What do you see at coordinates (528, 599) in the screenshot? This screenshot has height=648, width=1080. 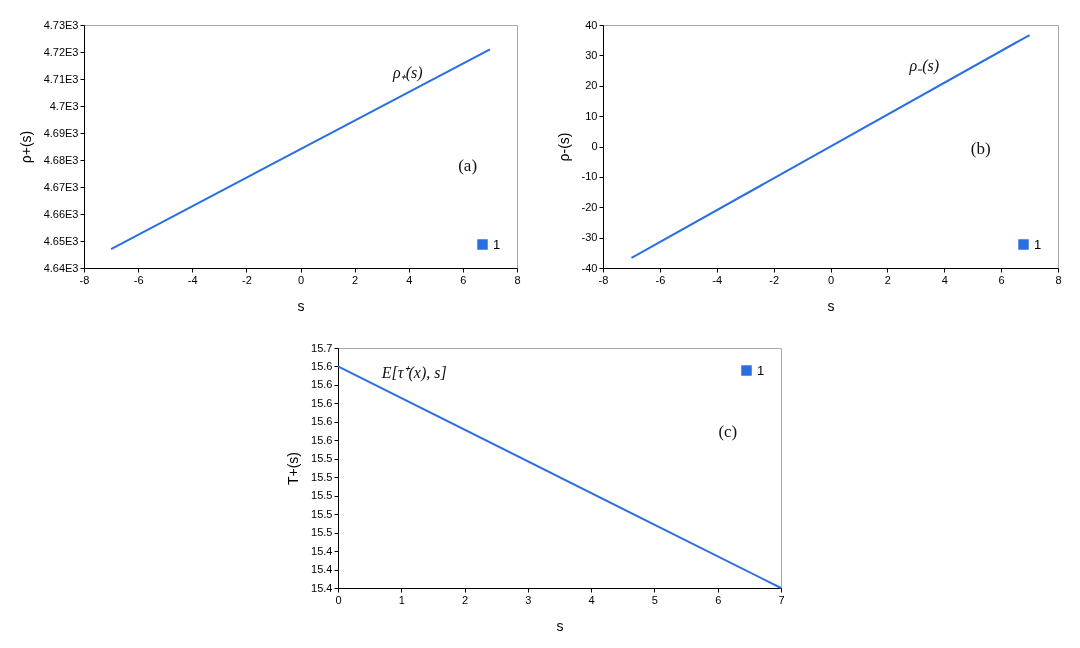 I see `x-tick-label: 3` at bounding box center [528, 599].